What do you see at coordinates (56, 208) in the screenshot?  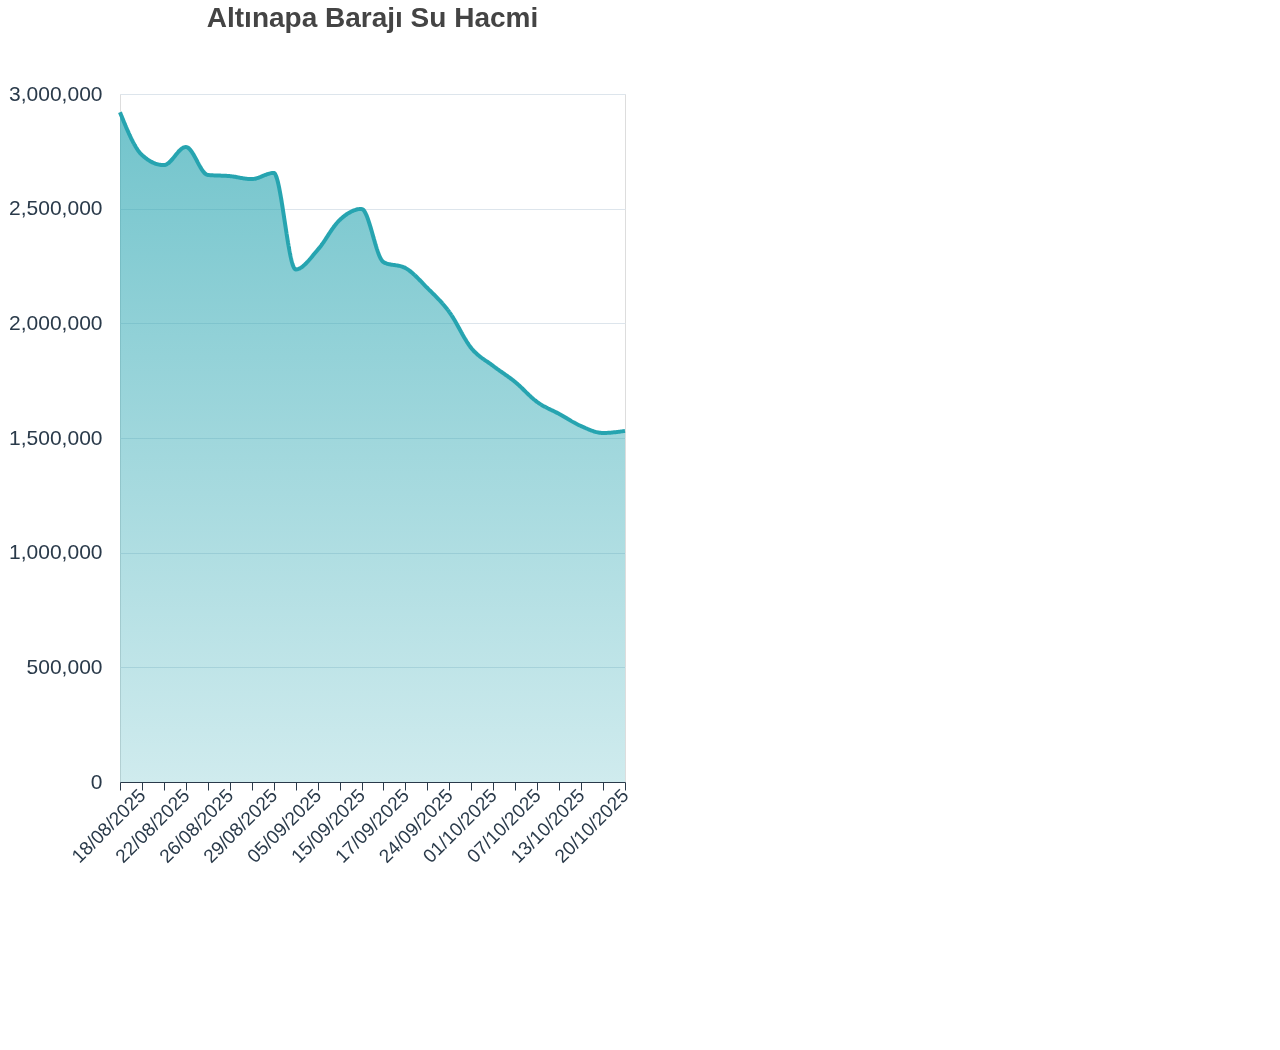 I see `y-tick-label: 2,500,000` at bounding box center [56, 208].